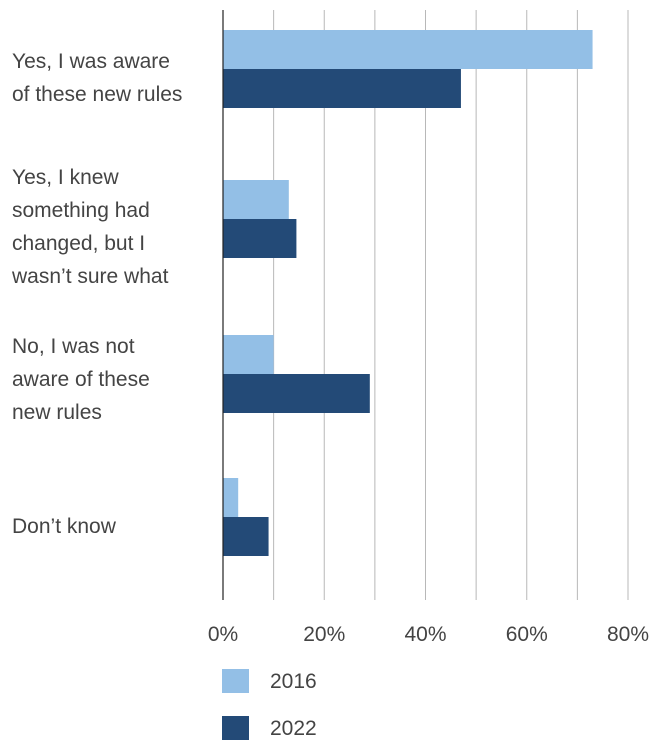 The height and width of the screenshot is (753, 667). I want to click on x-tick-label-40: 40%, so click(425, 634).